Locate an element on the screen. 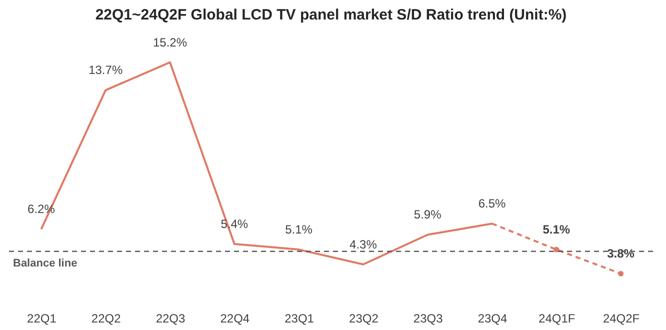 The height and width of the screenshot is (330, 666). ref-line-label: Balance line is located at coordinates (45, 263).